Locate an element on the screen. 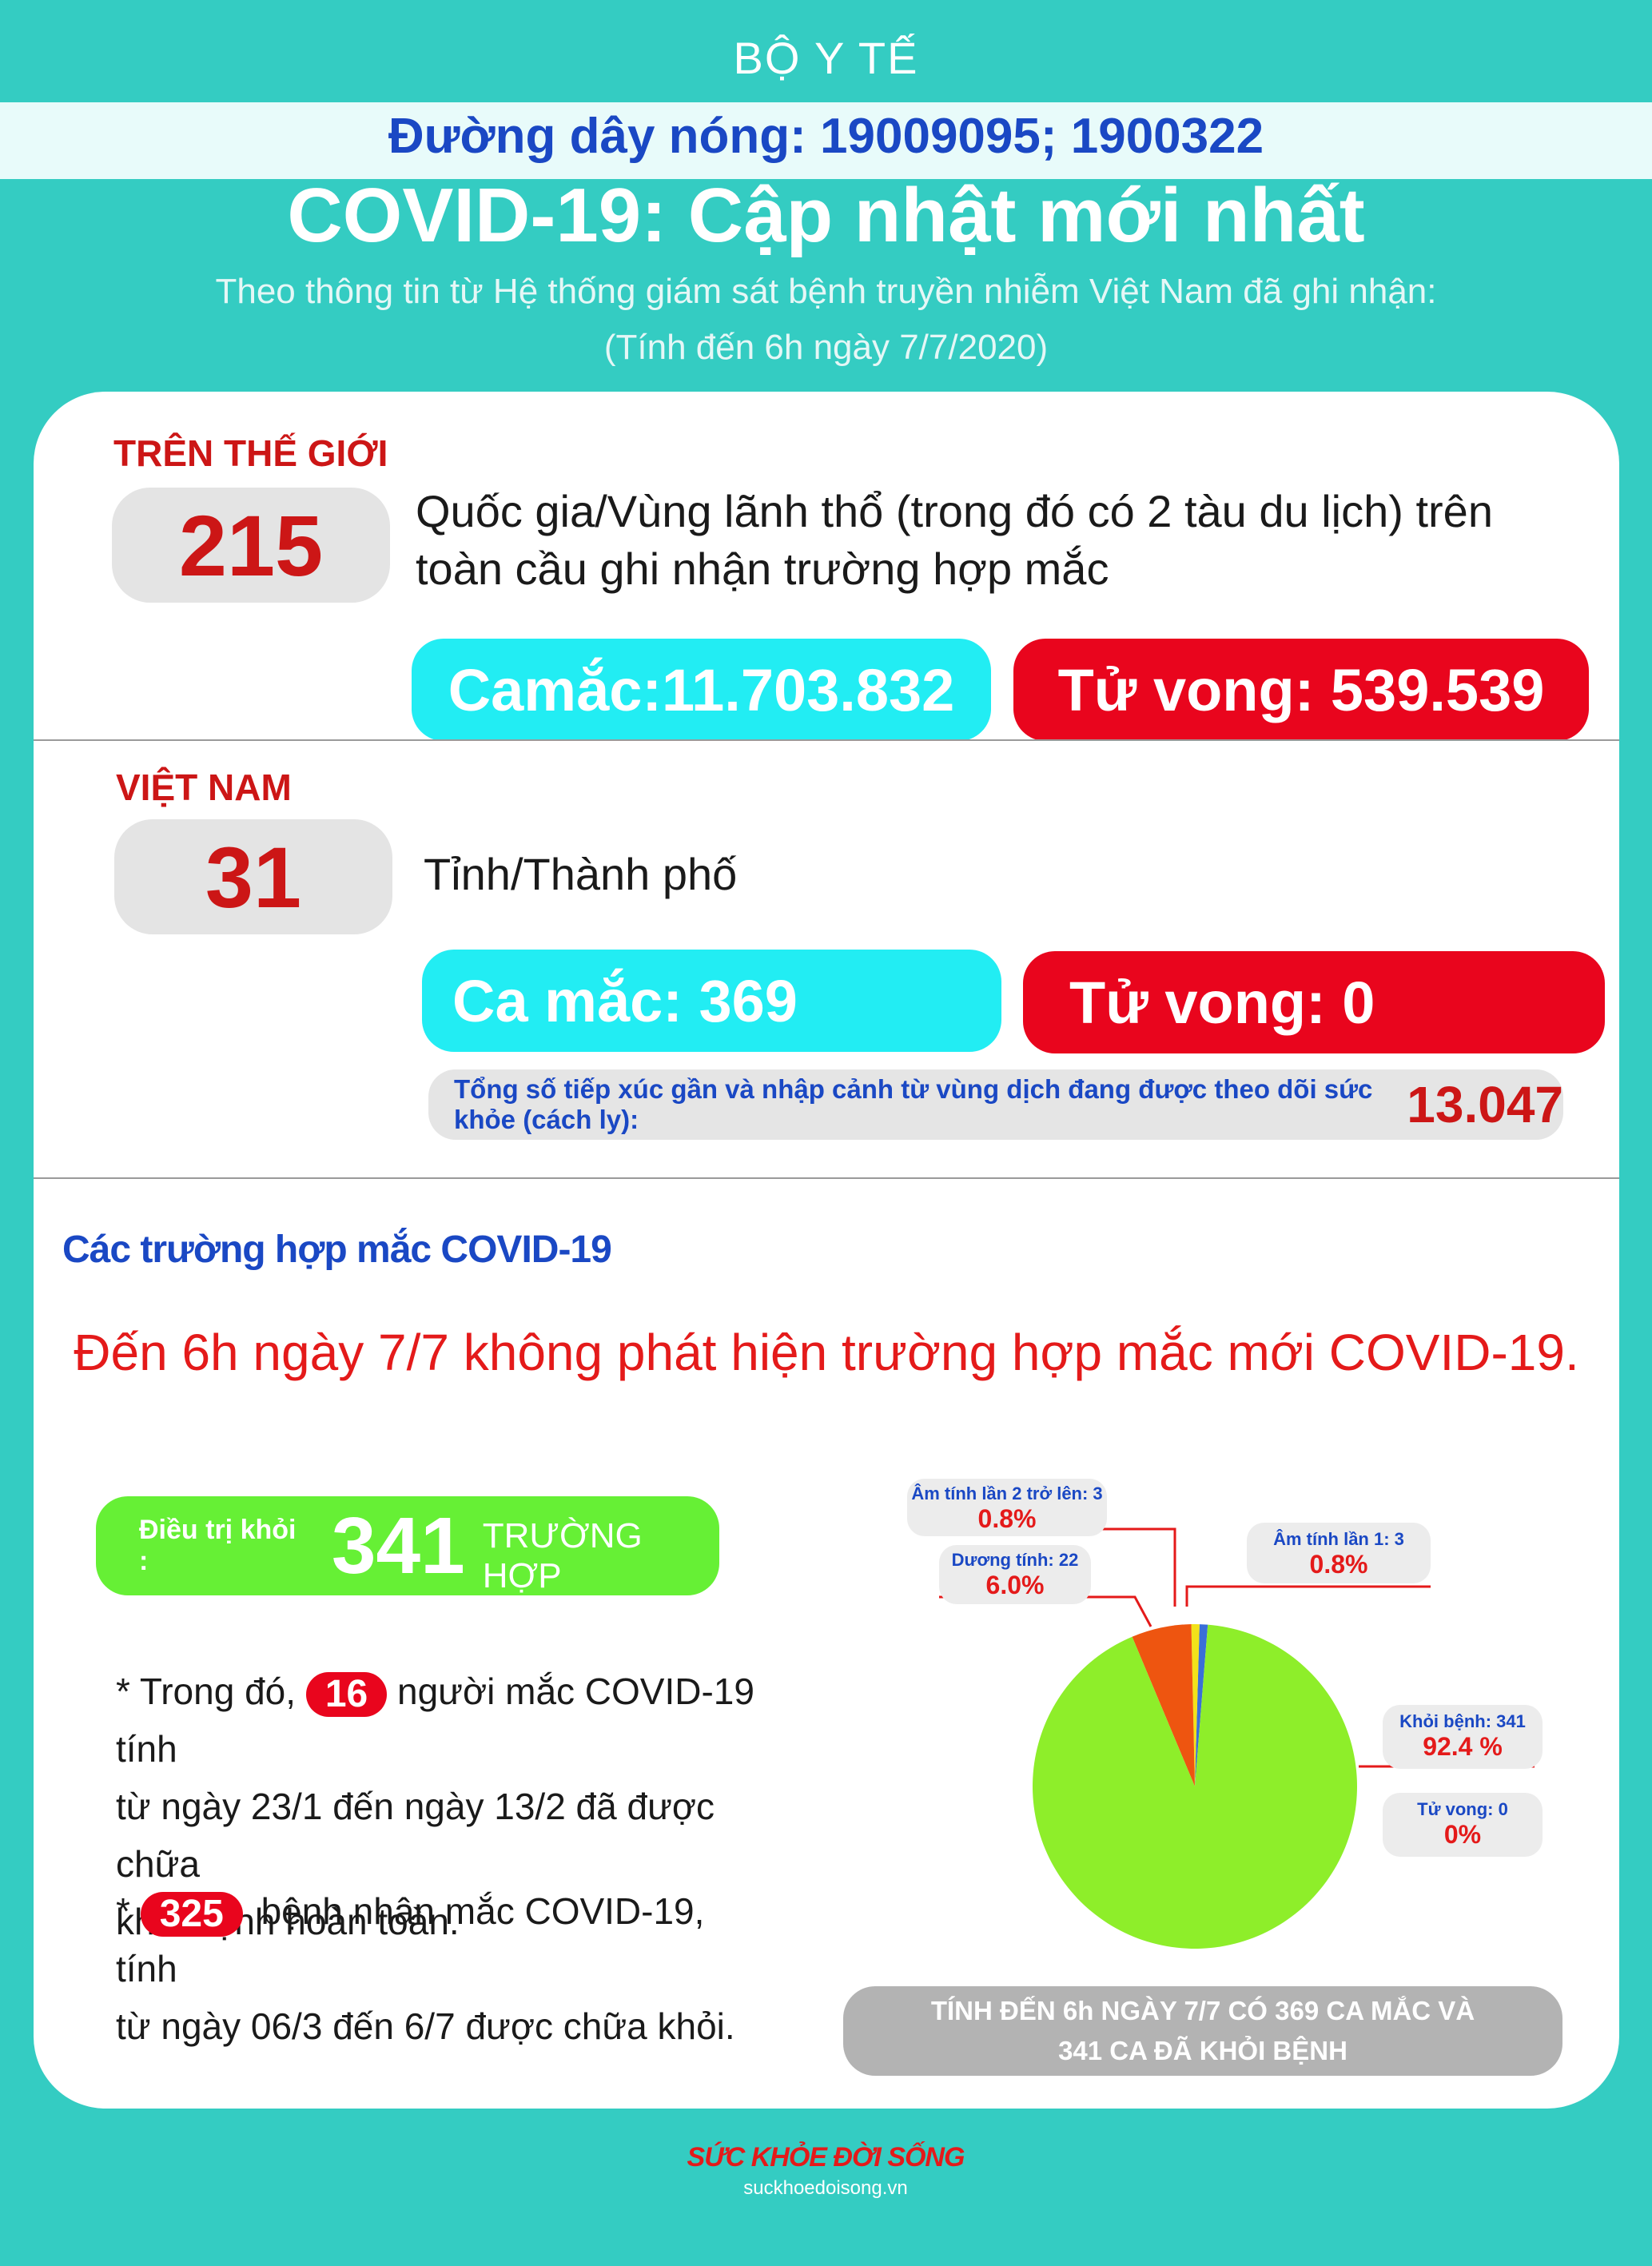 This screenshot has height=2266, width=1652. hotline-band is located at coordinates (826, 140).